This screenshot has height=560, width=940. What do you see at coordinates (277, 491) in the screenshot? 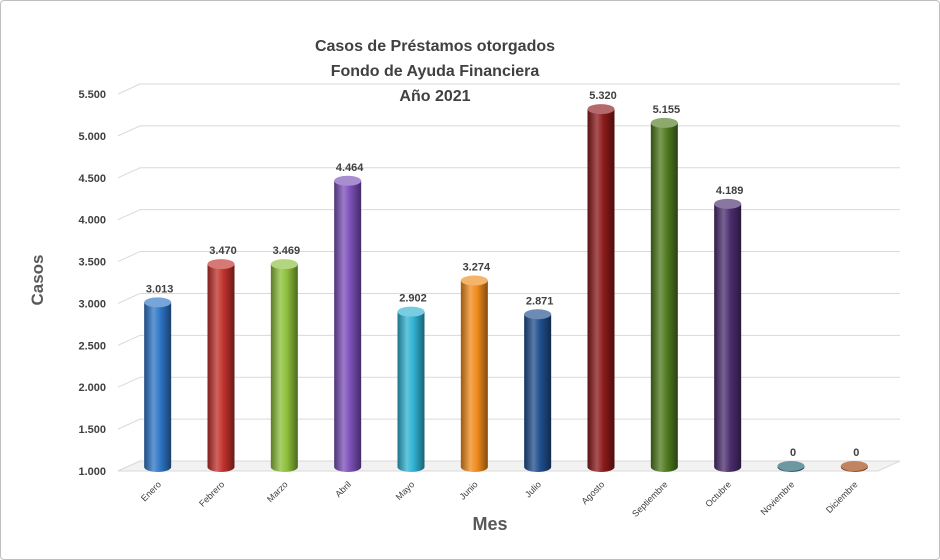
I see `x-tick-label: Marzo` at bounding box center [277, 491].